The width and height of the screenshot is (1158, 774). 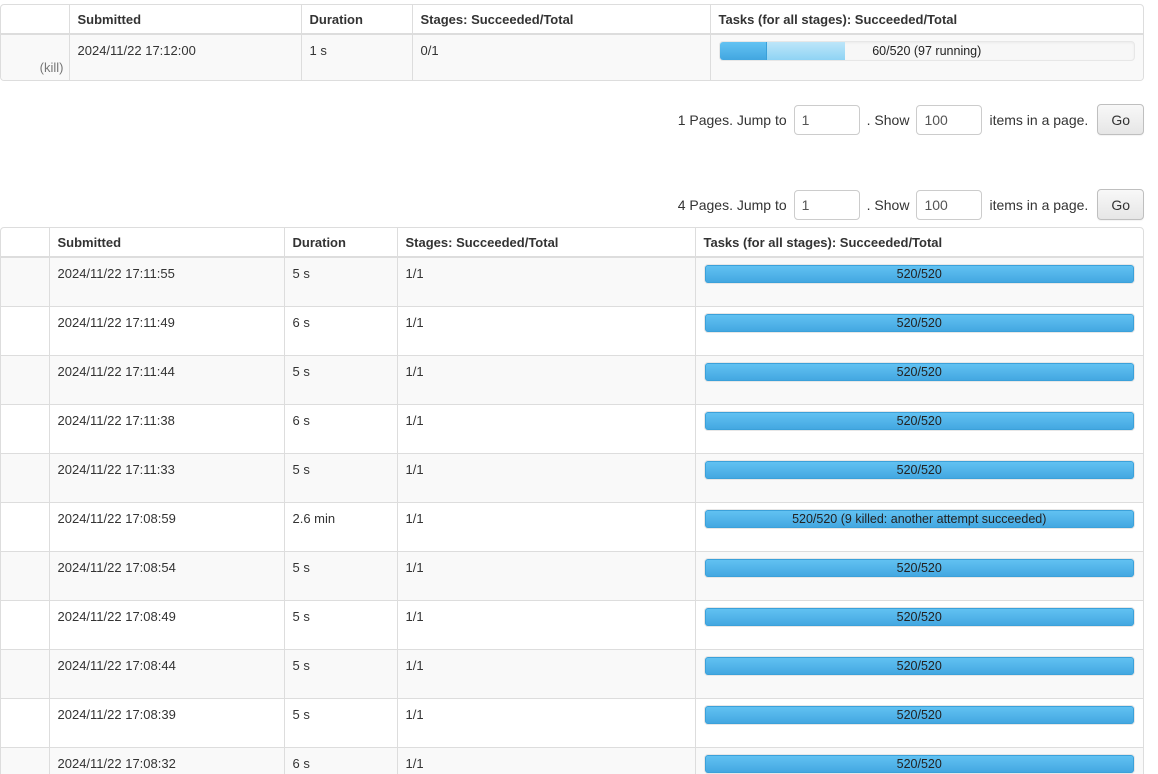 I want to click on submitted-cell: 2024/11/22 17:08:44, so click(x=166, y=673).